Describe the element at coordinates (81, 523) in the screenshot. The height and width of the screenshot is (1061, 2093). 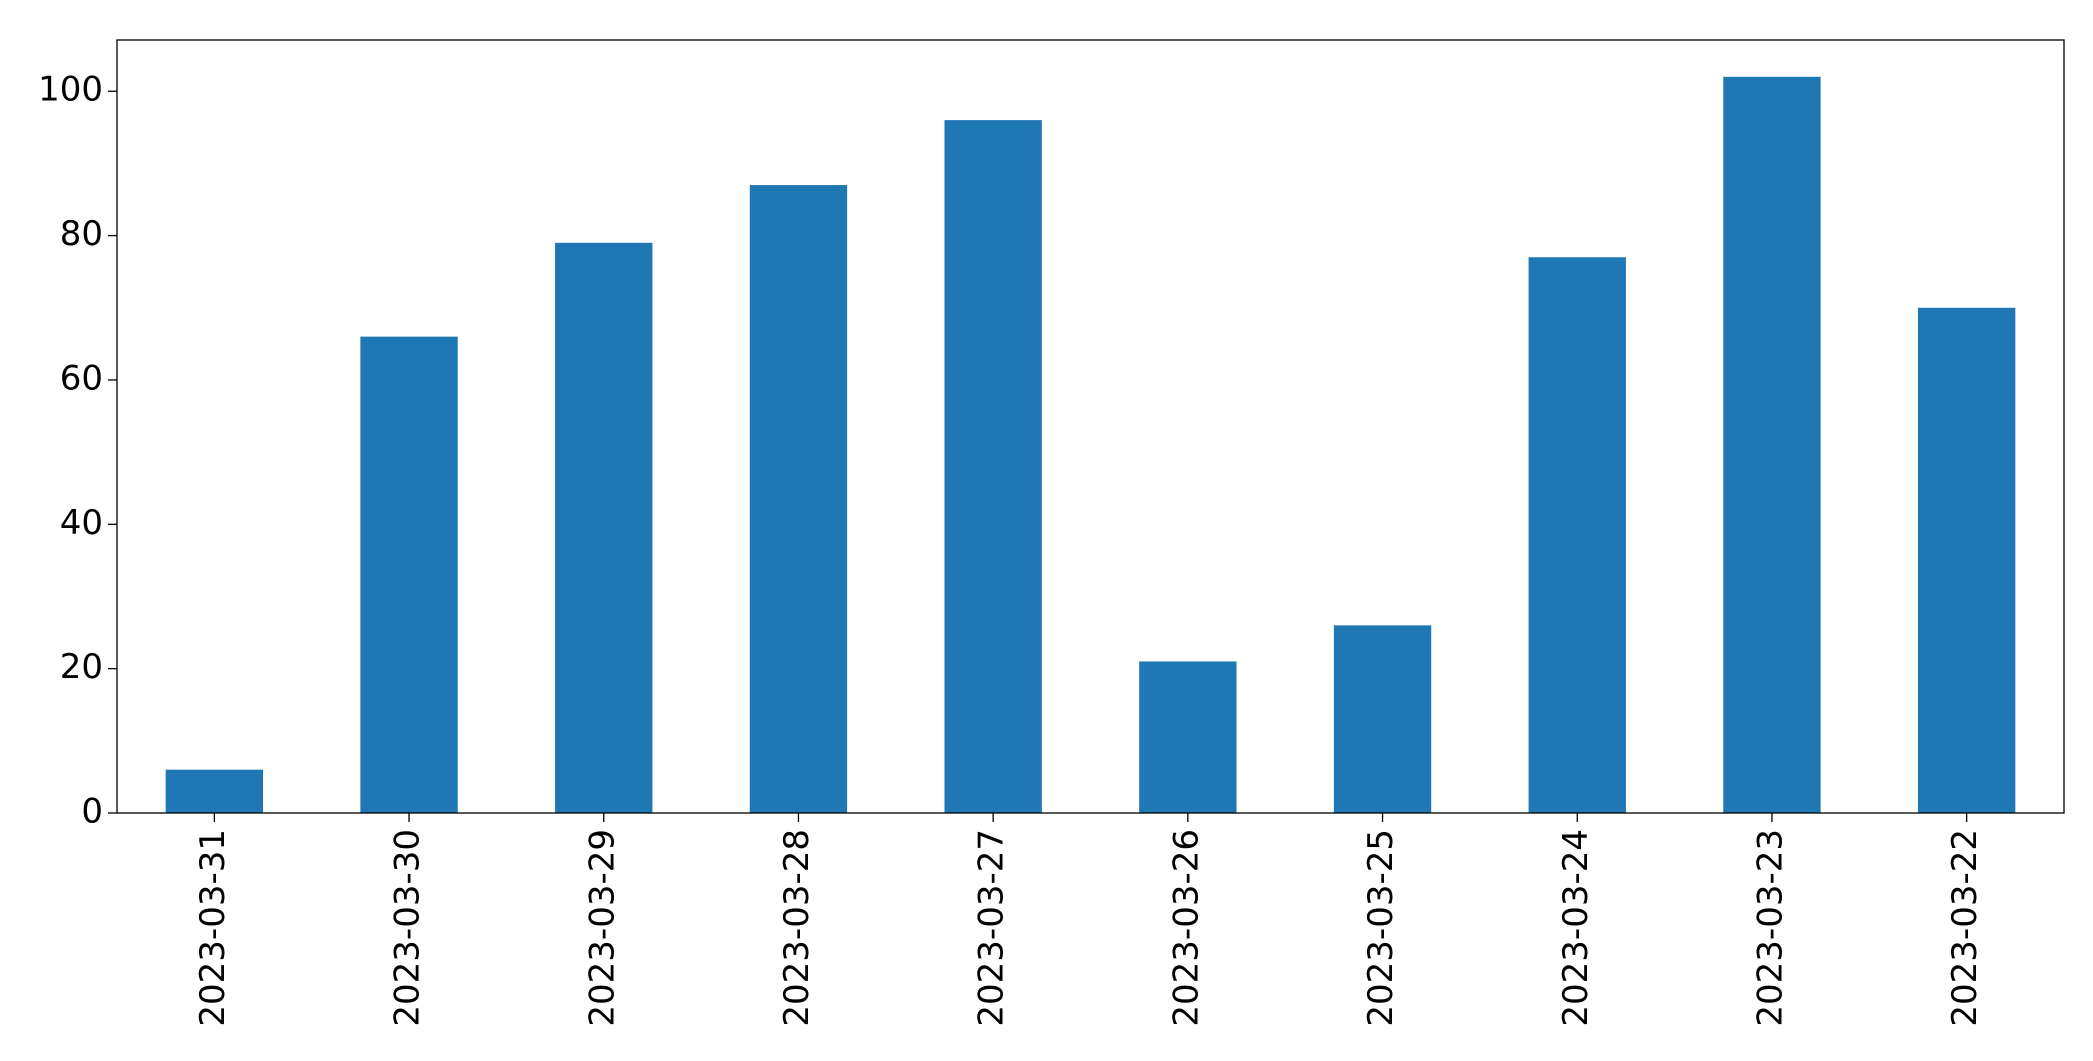
I see `y-tick-label: 40` at that location.